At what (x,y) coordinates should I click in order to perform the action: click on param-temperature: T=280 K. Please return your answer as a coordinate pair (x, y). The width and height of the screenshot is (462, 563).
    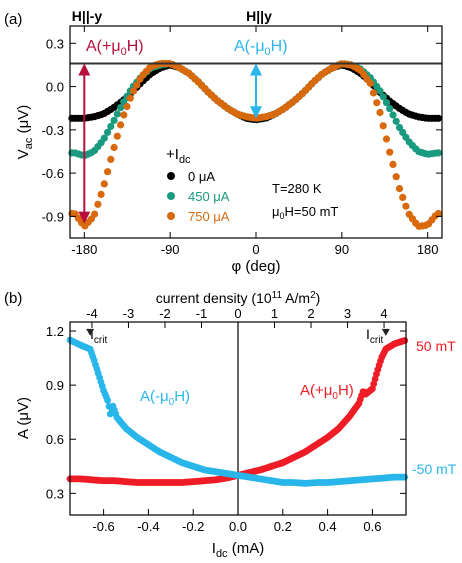
    Looking at the image, I should click on (297, 188).